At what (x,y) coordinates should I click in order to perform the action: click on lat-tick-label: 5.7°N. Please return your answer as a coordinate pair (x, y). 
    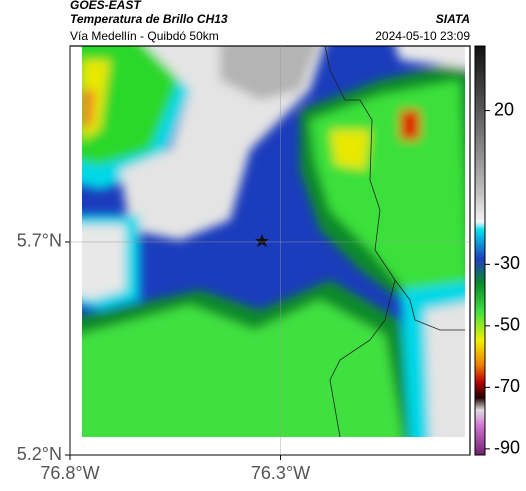
    Looking at the image, I should click on (39, 241).